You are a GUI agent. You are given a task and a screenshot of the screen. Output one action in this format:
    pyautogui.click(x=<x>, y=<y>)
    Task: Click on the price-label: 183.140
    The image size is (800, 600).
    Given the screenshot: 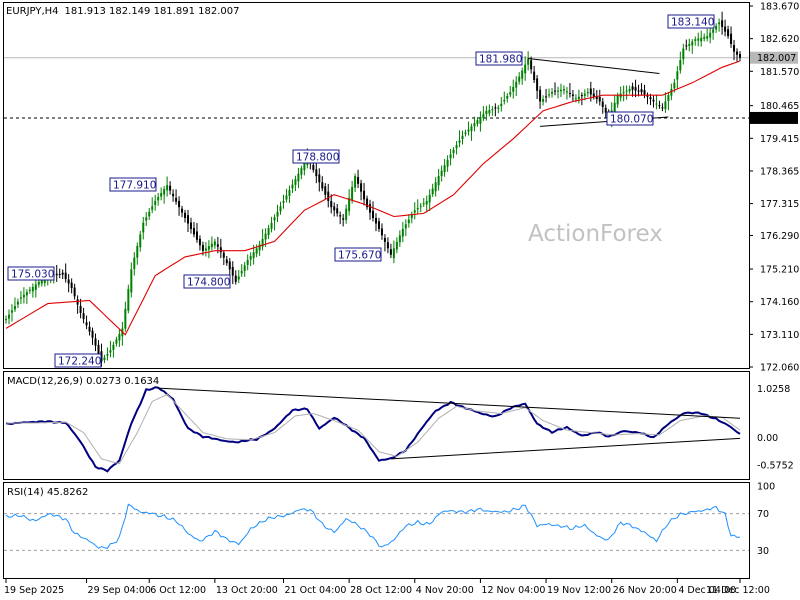 What is the action you would take?
    pyautogui.click(x=691, y=21)
    